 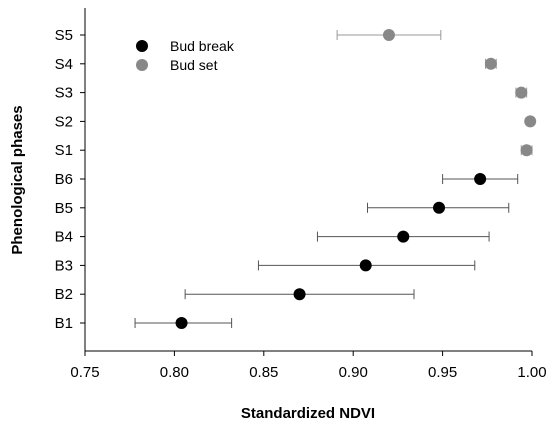 I want to click on y-tick-label: B3, so click(x=64, y=265).